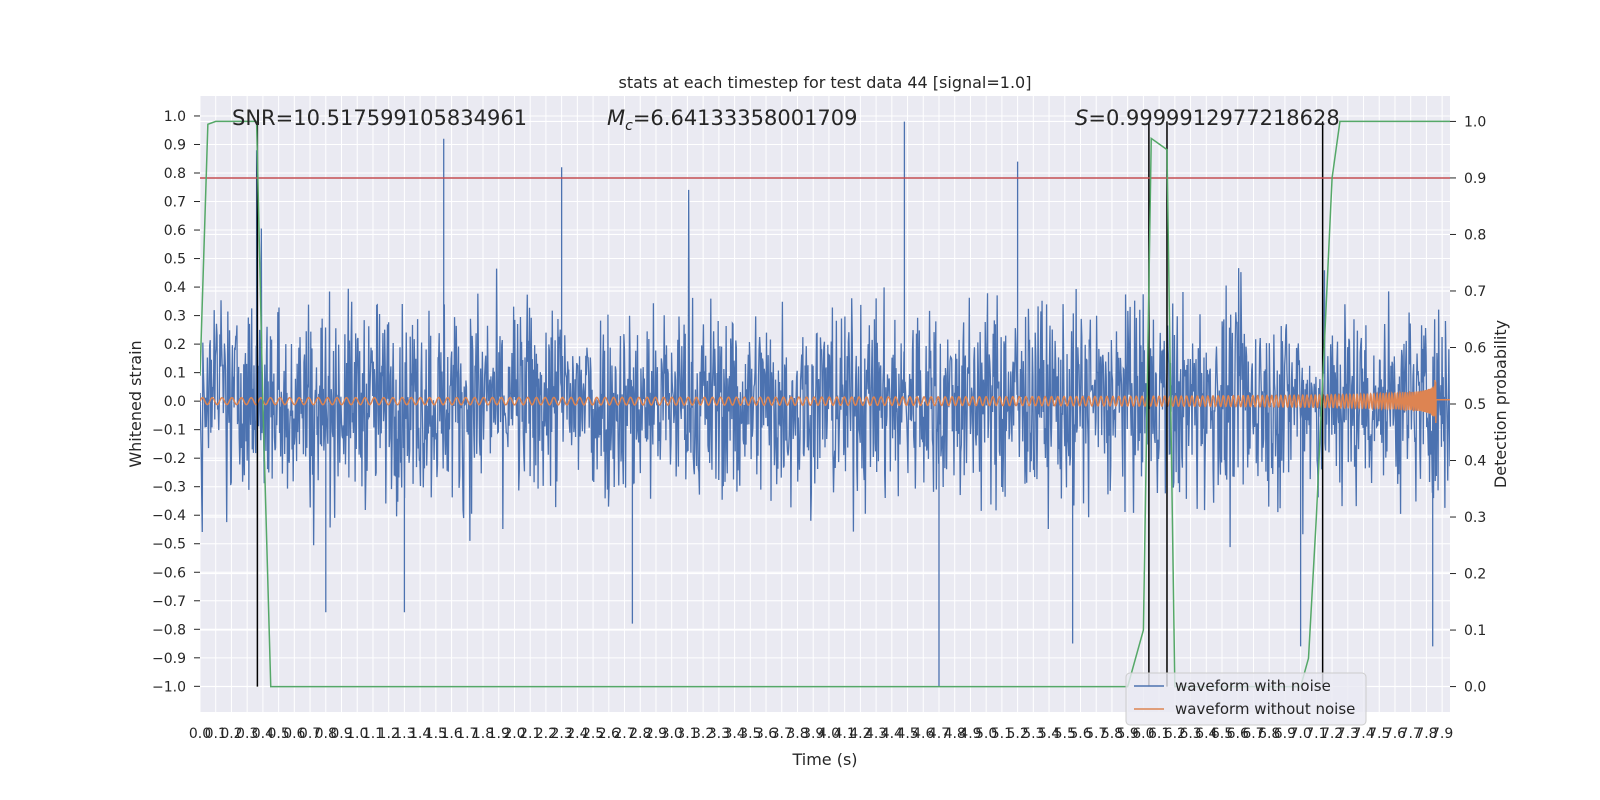 The width and height of the screenshot is (1600, 800). Describe the element at coordinates (986, 734) in the screenshot. I see `x-tick-label: 5.0` at that location.